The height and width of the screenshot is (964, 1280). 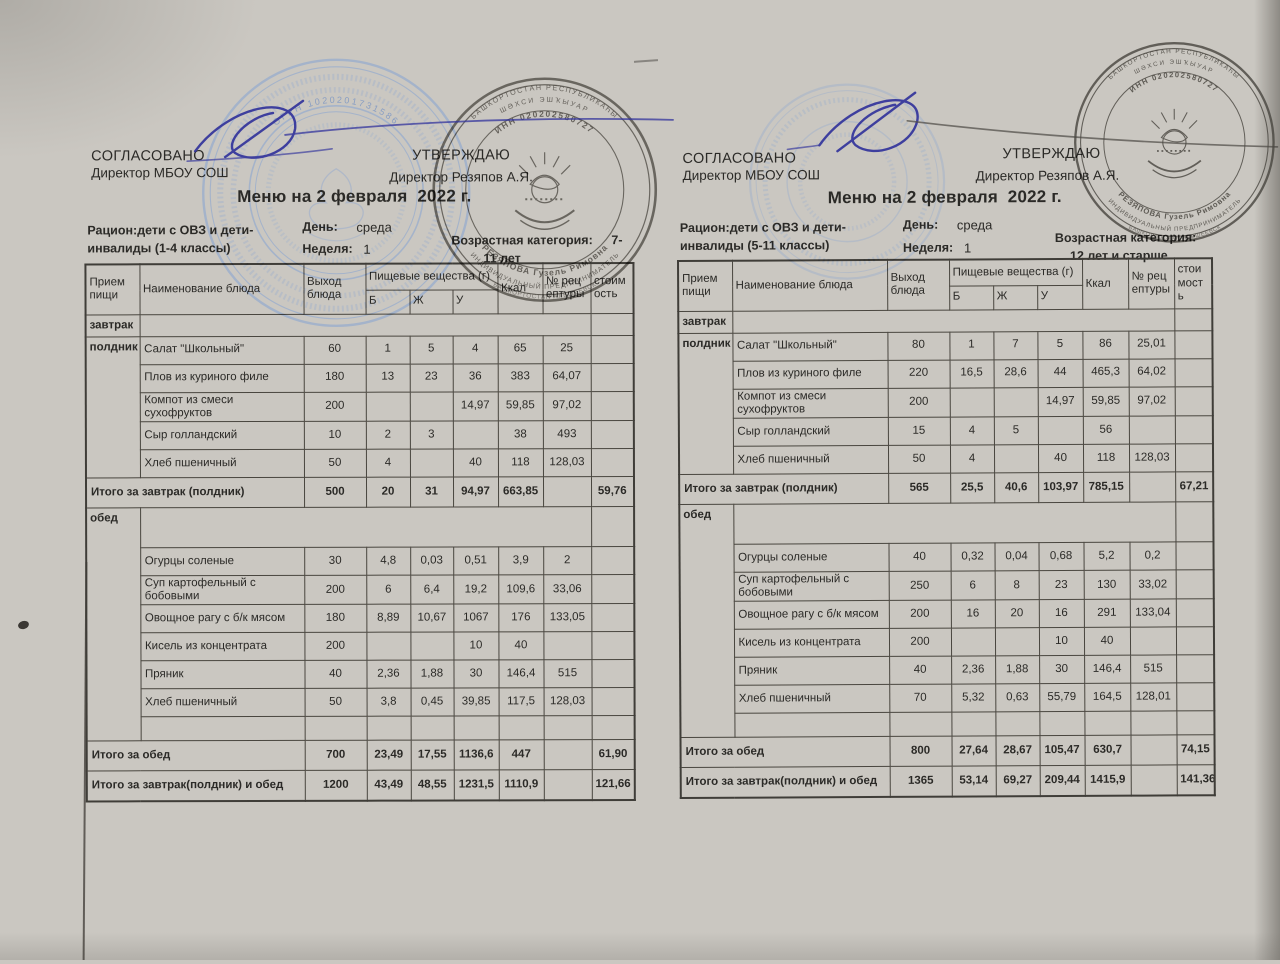 I want to click on dish-value: 64,02, so click(x=1151, y=372).